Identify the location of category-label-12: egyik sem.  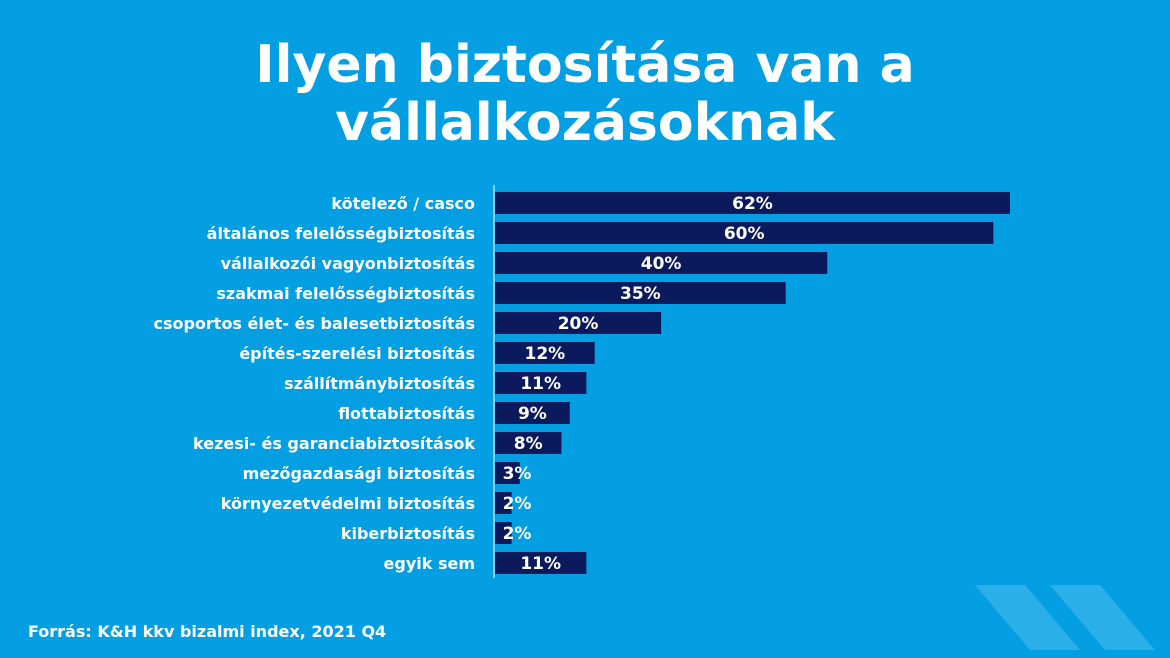
(429, 563).